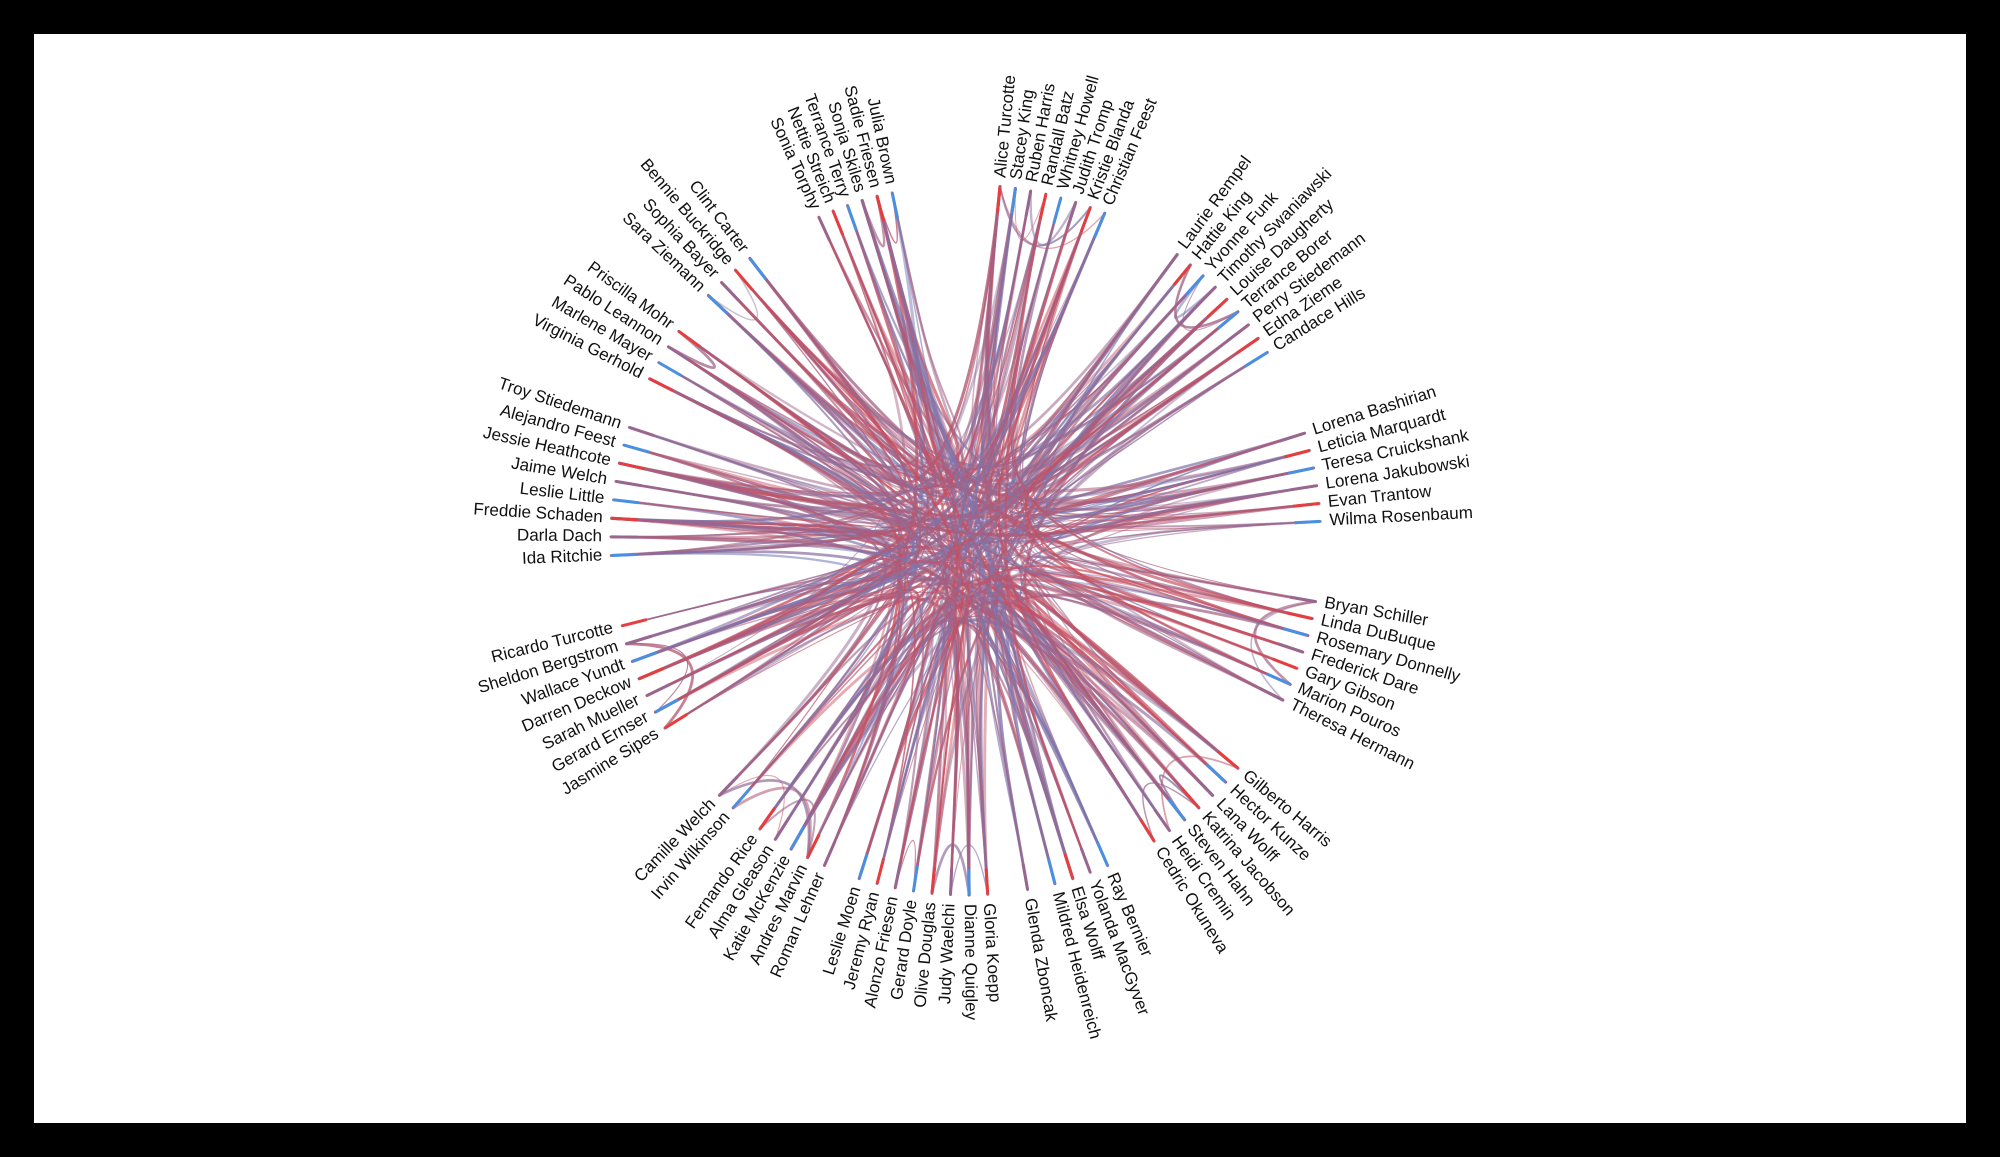 The width and height of the screenshot is (2000, 1157). Describe the element at coordinates (1013, 201) in the screenshot. I see `node-tick-stacey-king` at that location.